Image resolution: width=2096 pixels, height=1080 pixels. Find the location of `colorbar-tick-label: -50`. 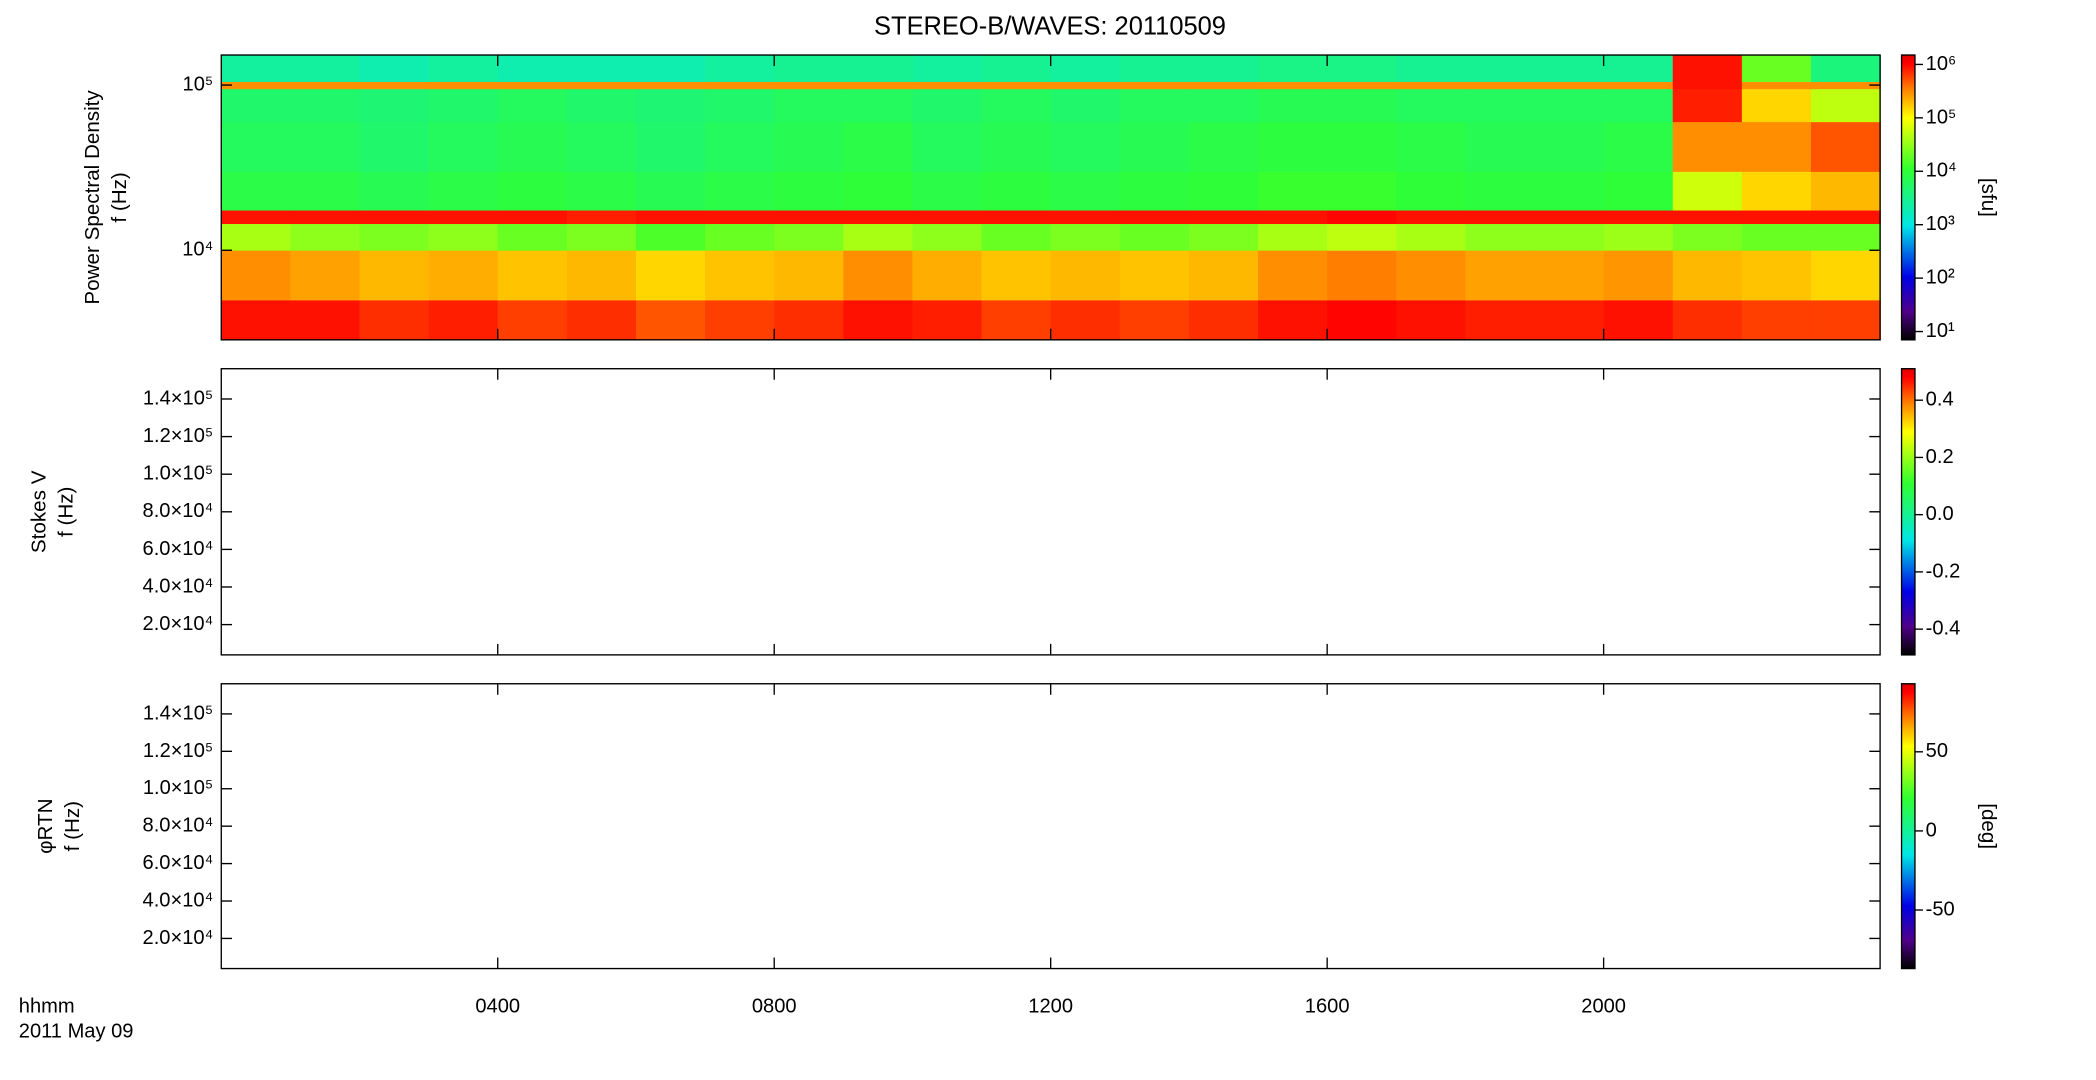

colorbar-tick-label: -50 is located at coordinates (1940, 909).